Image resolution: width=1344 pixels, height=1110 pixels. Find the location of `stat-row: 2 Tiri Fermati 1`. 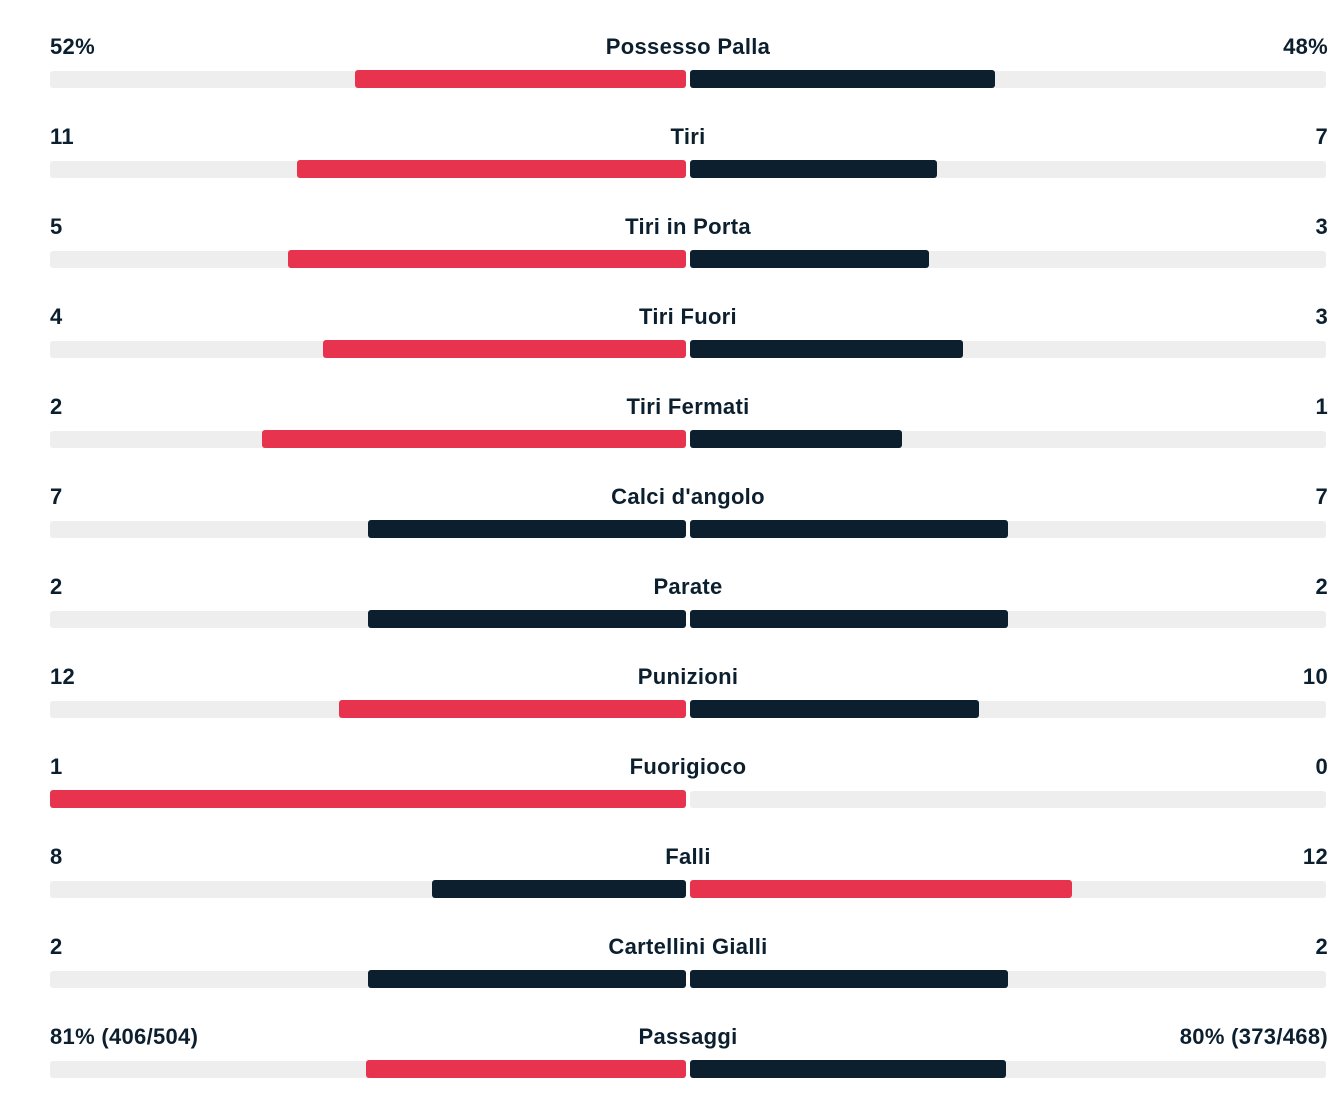

stat-row: 2 Tiri Fermati 1 is located at coordinates (689, 435).